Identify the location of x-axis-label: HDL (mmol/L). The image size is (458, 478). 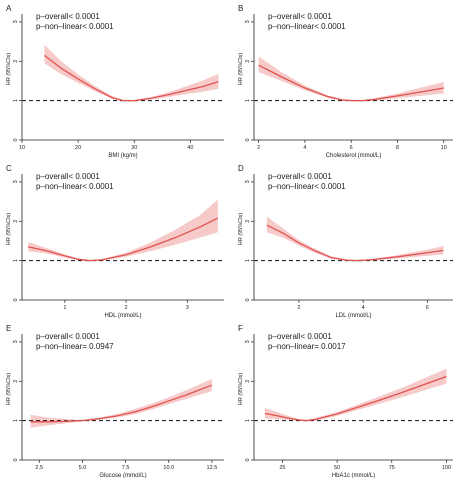
(122, 316).